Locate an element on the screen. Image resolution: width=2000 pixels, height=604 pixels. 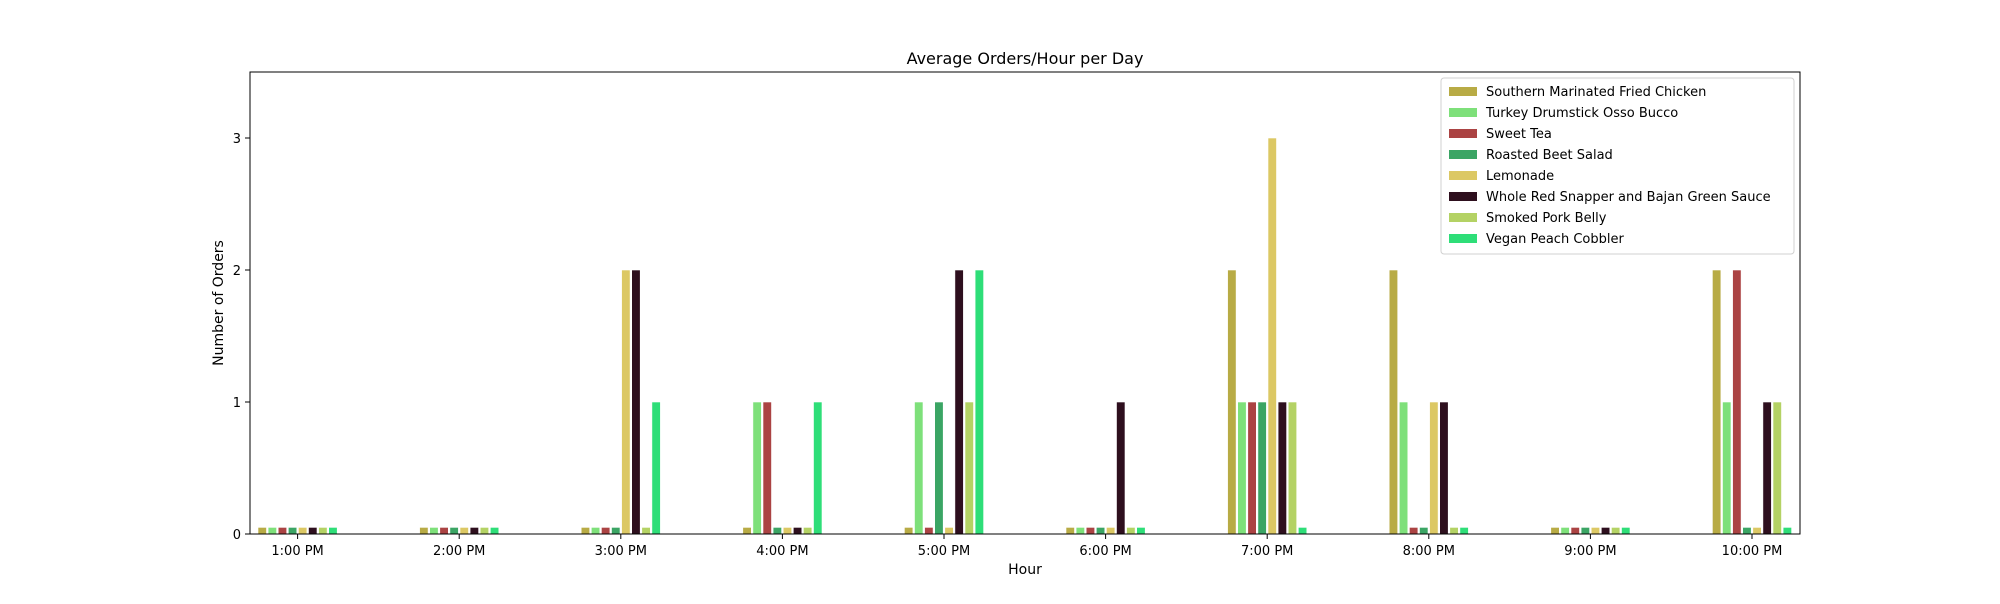
x-tick-label: 10:00 PM is located at coordinates (1752, 551).